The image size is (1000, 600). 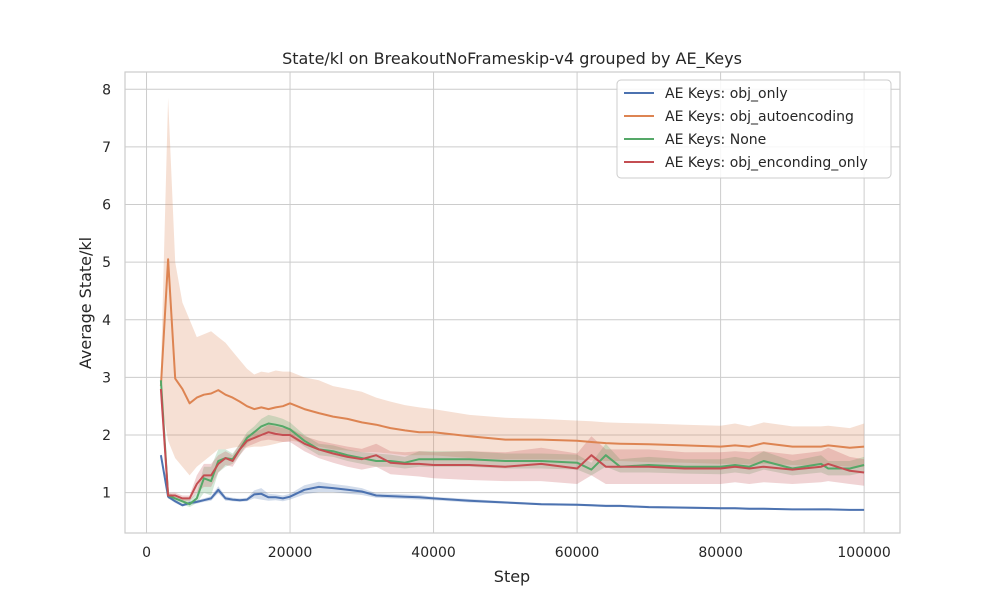 I want to click on y-tick-label: 3, so click(x=106, y=378).